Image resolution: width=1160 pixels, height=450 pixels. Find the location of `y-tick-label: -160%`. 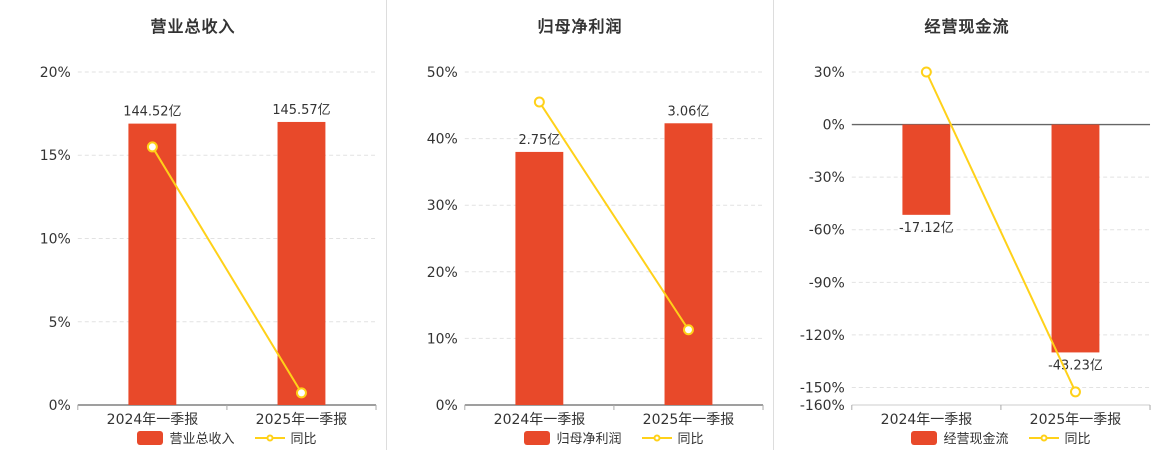

y-tick-label: -160% is located at coordinates (822, 406).